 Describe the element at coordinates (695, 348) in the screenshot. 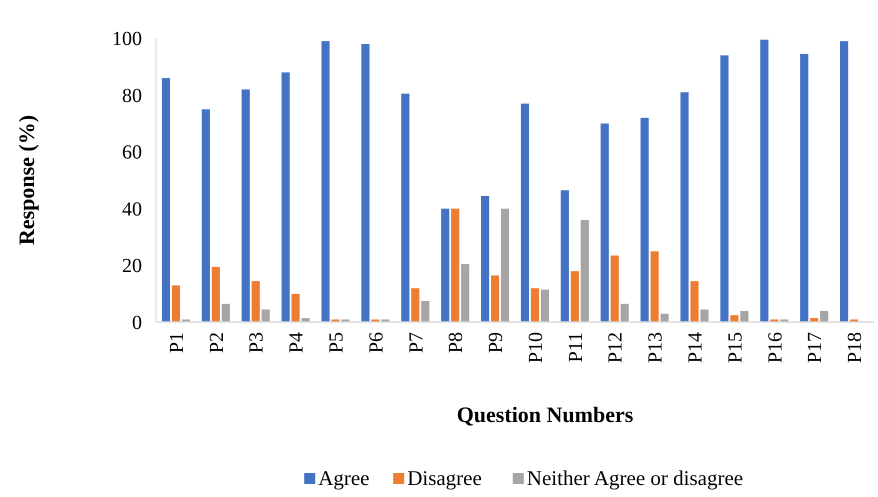

I see `x-tick-label: P14` at that location.